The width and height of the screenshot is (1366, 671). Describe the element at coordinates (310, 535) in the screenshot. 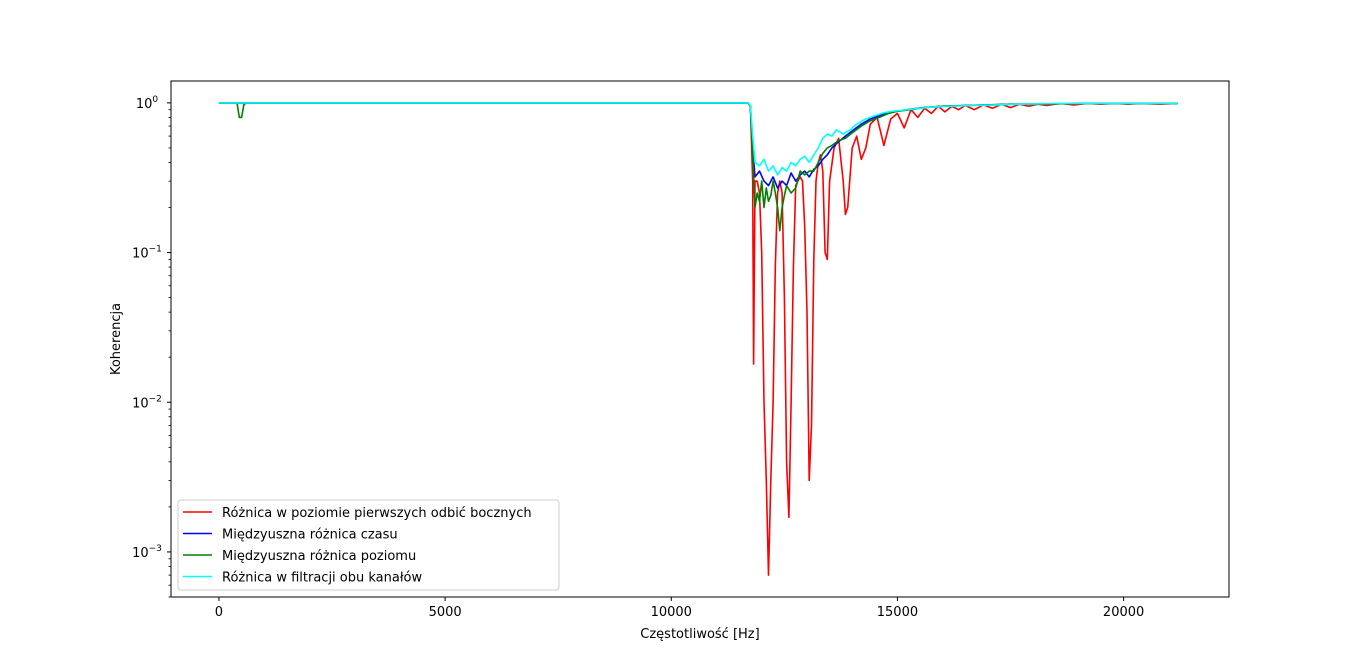

I see `legend-label-1: Międzyuszna różnica czasu` at that location.